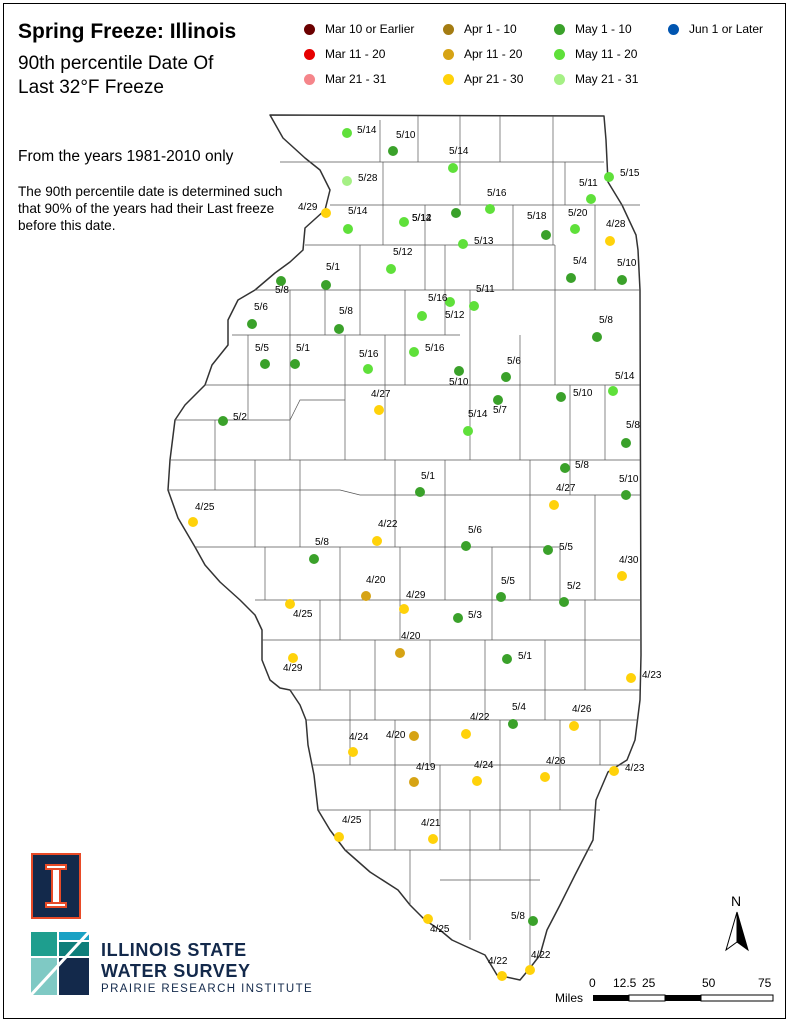 The width and height of the screenshot is (791, 1024). I want to click on station-date-label: 5/13, so click(484, 241).